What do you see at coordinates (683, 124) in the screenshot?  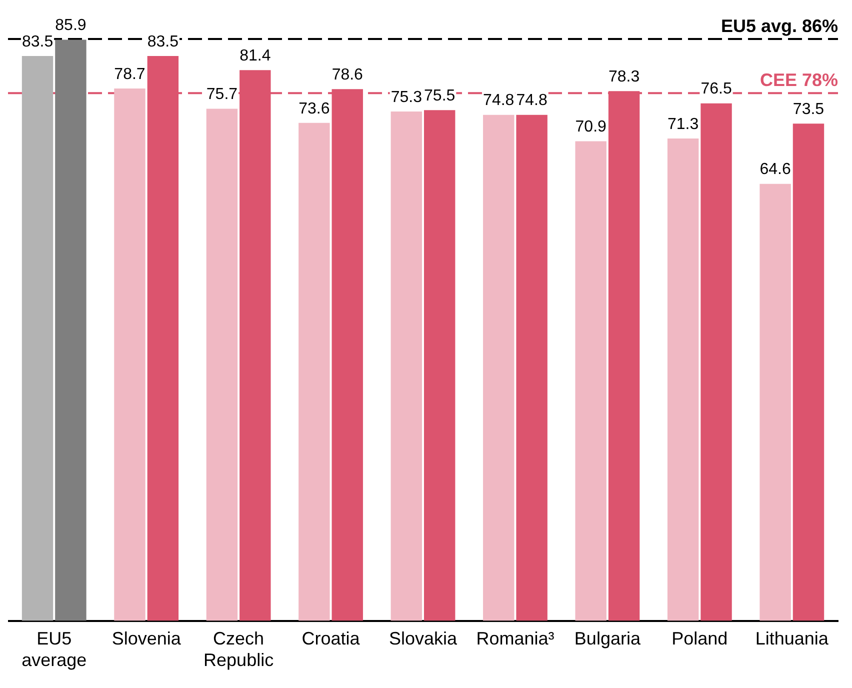 I see `data-label: 71.3` at bounding box center [683, 124].